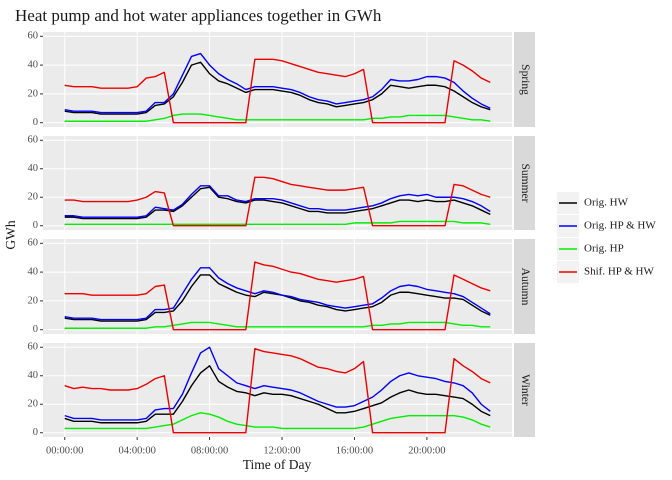  I want to click on facet-label: Winter, so click(525, 390).